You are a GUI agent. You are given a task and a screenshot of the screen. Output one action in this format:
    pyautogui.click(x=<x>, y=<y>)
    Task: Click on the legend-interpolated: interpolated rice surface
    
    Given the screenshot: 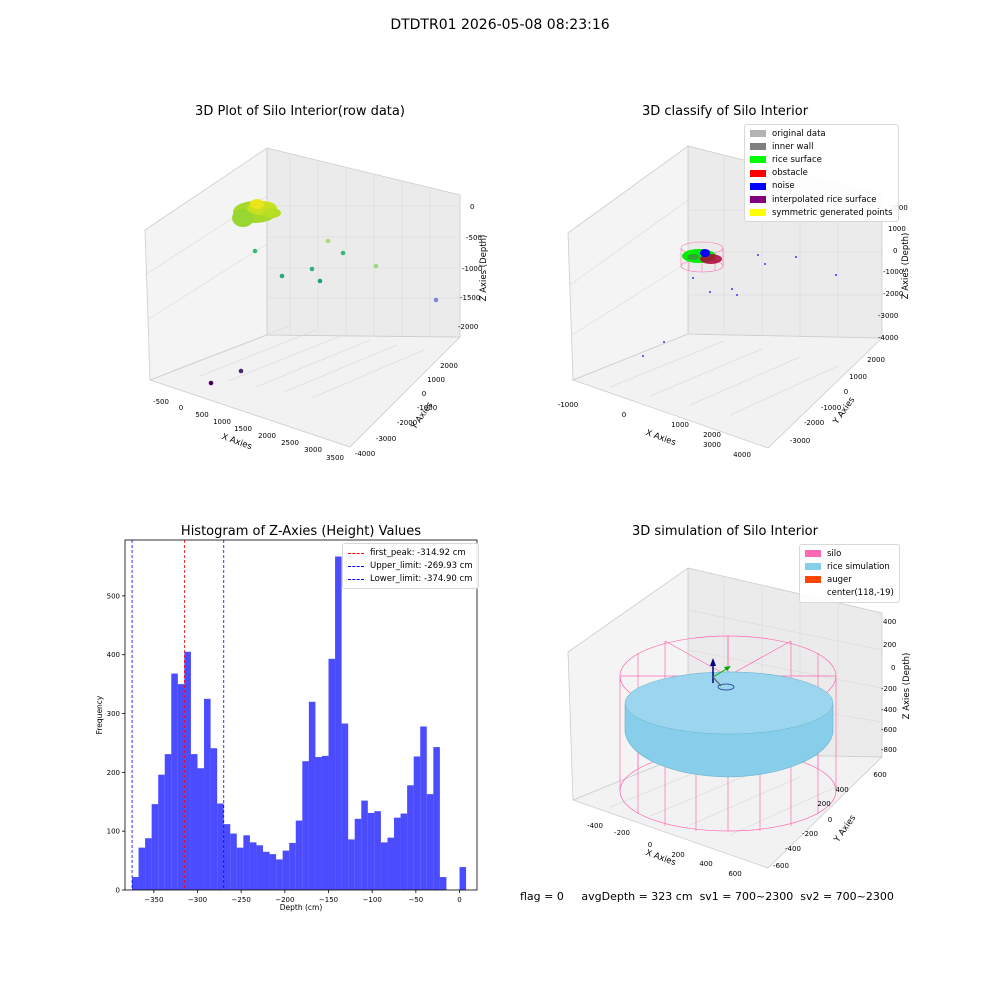 What is the action you would take?
    pyautogui.click(x=821, y=199)
    